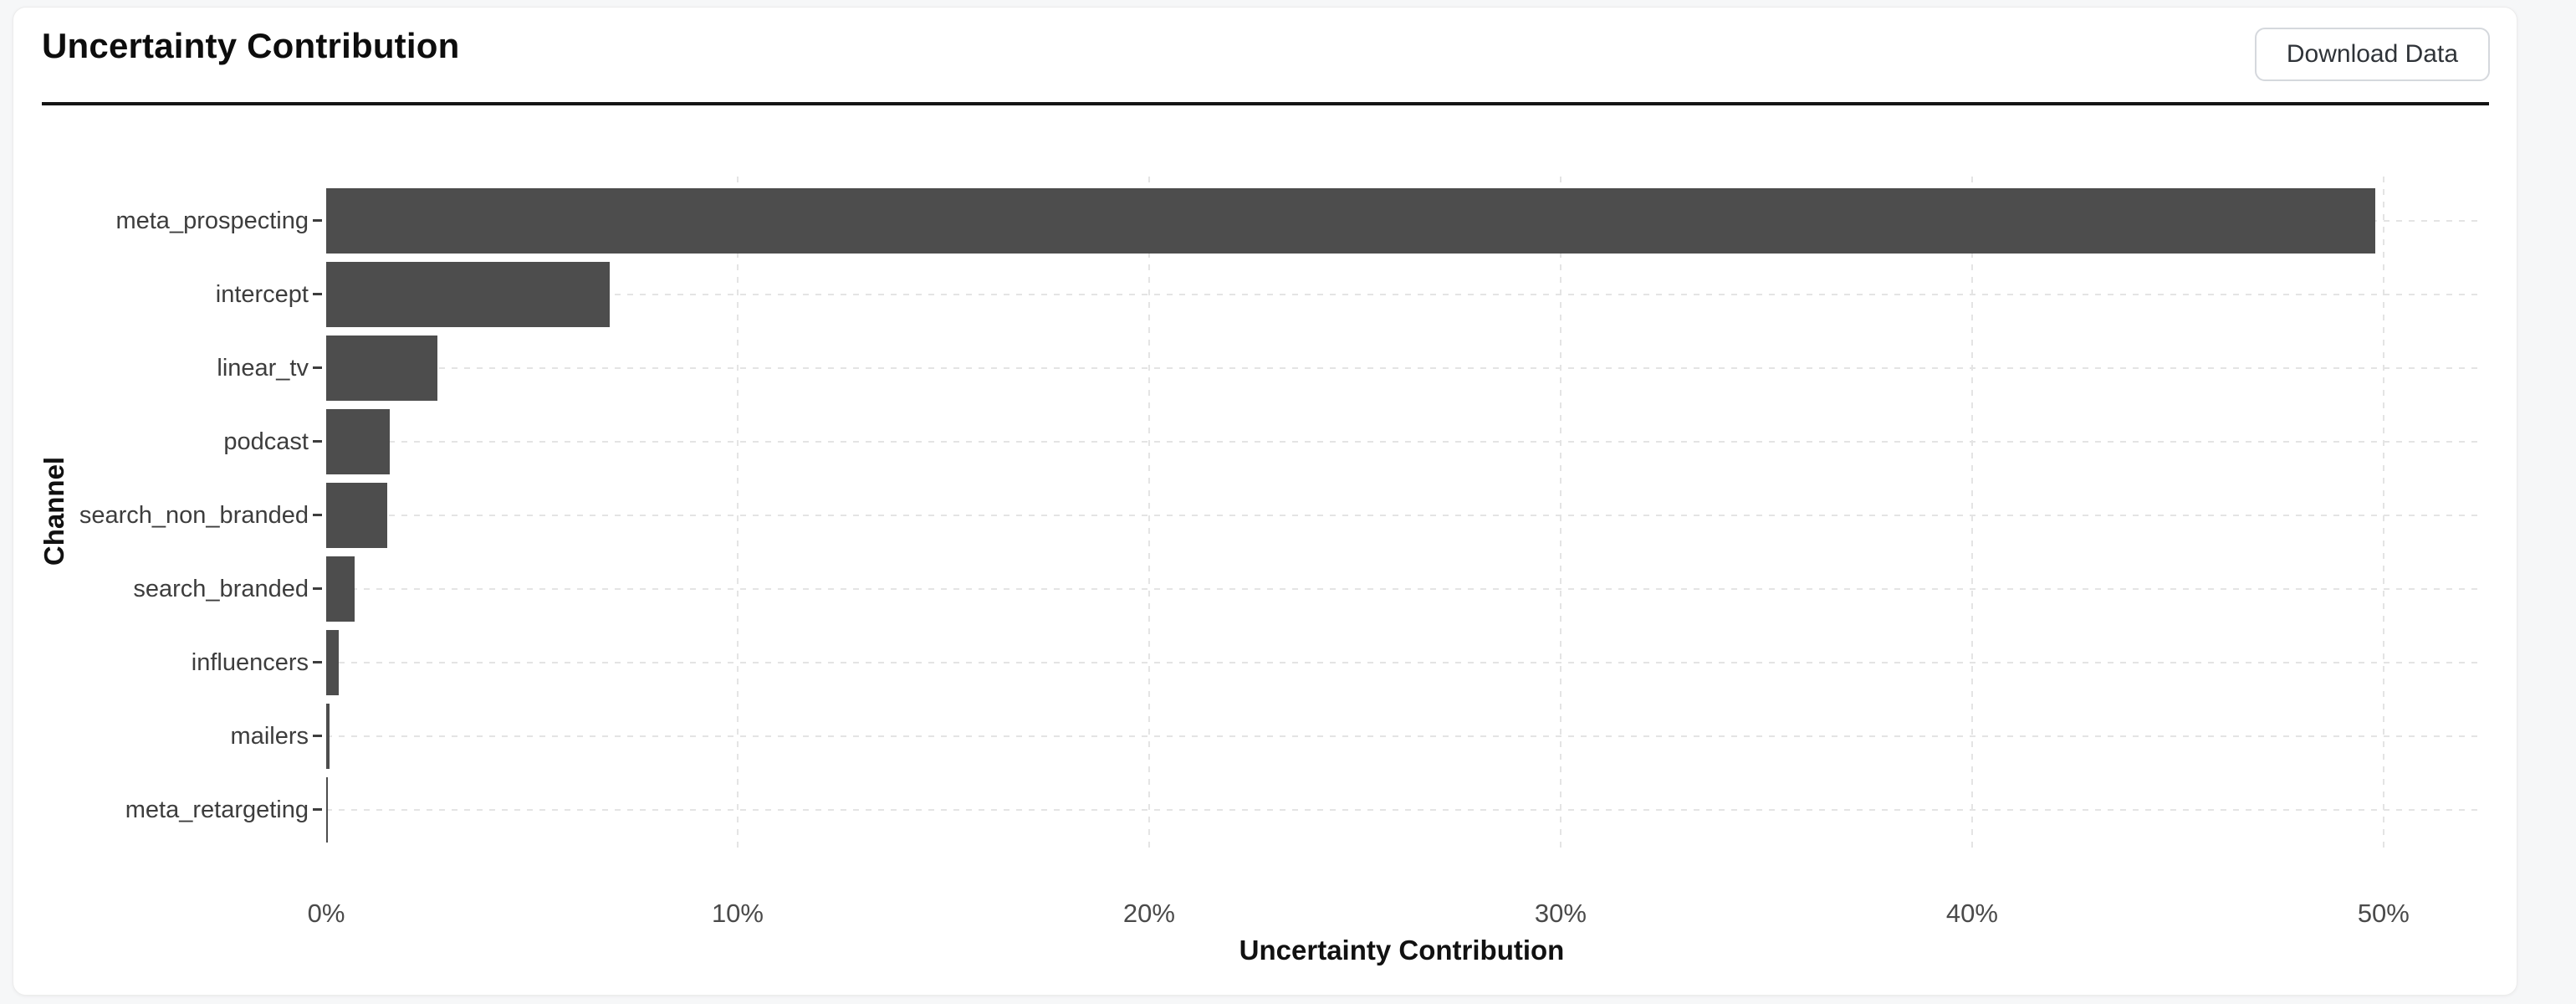  I want to click on y-tick-mark-meta_prospecting, so click(317, 220).